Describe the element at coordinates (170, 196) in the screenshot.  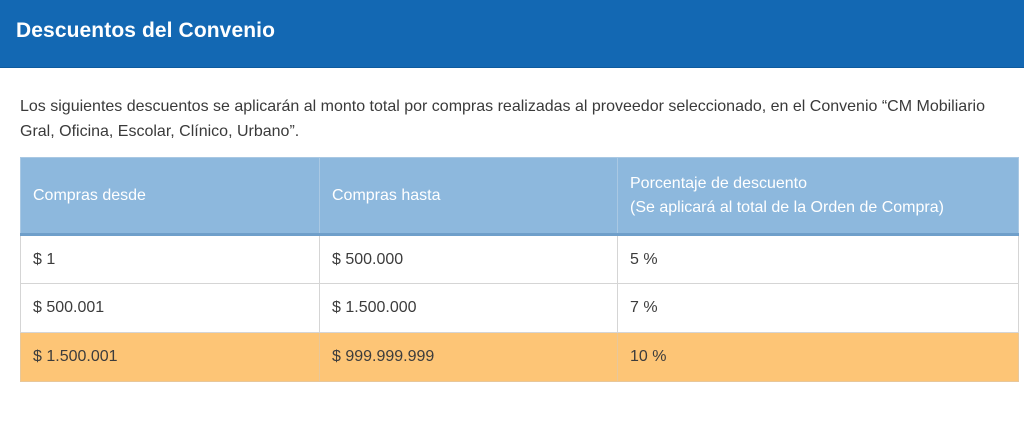
I see `column-header-from: Compras desde` at that location.